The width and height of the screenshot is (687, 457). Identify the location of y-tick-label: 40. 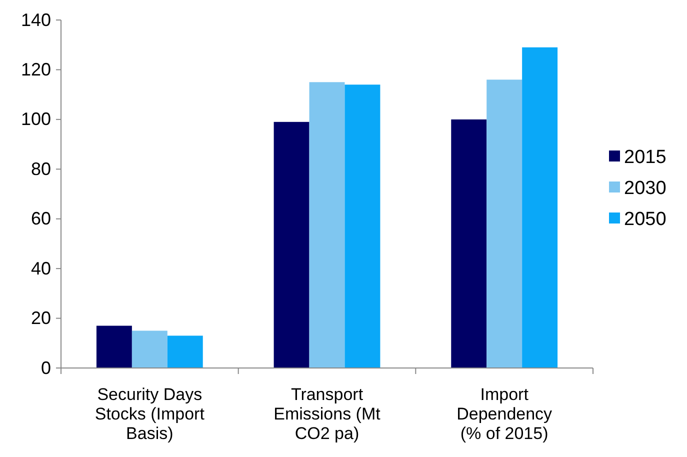
(40, 268).